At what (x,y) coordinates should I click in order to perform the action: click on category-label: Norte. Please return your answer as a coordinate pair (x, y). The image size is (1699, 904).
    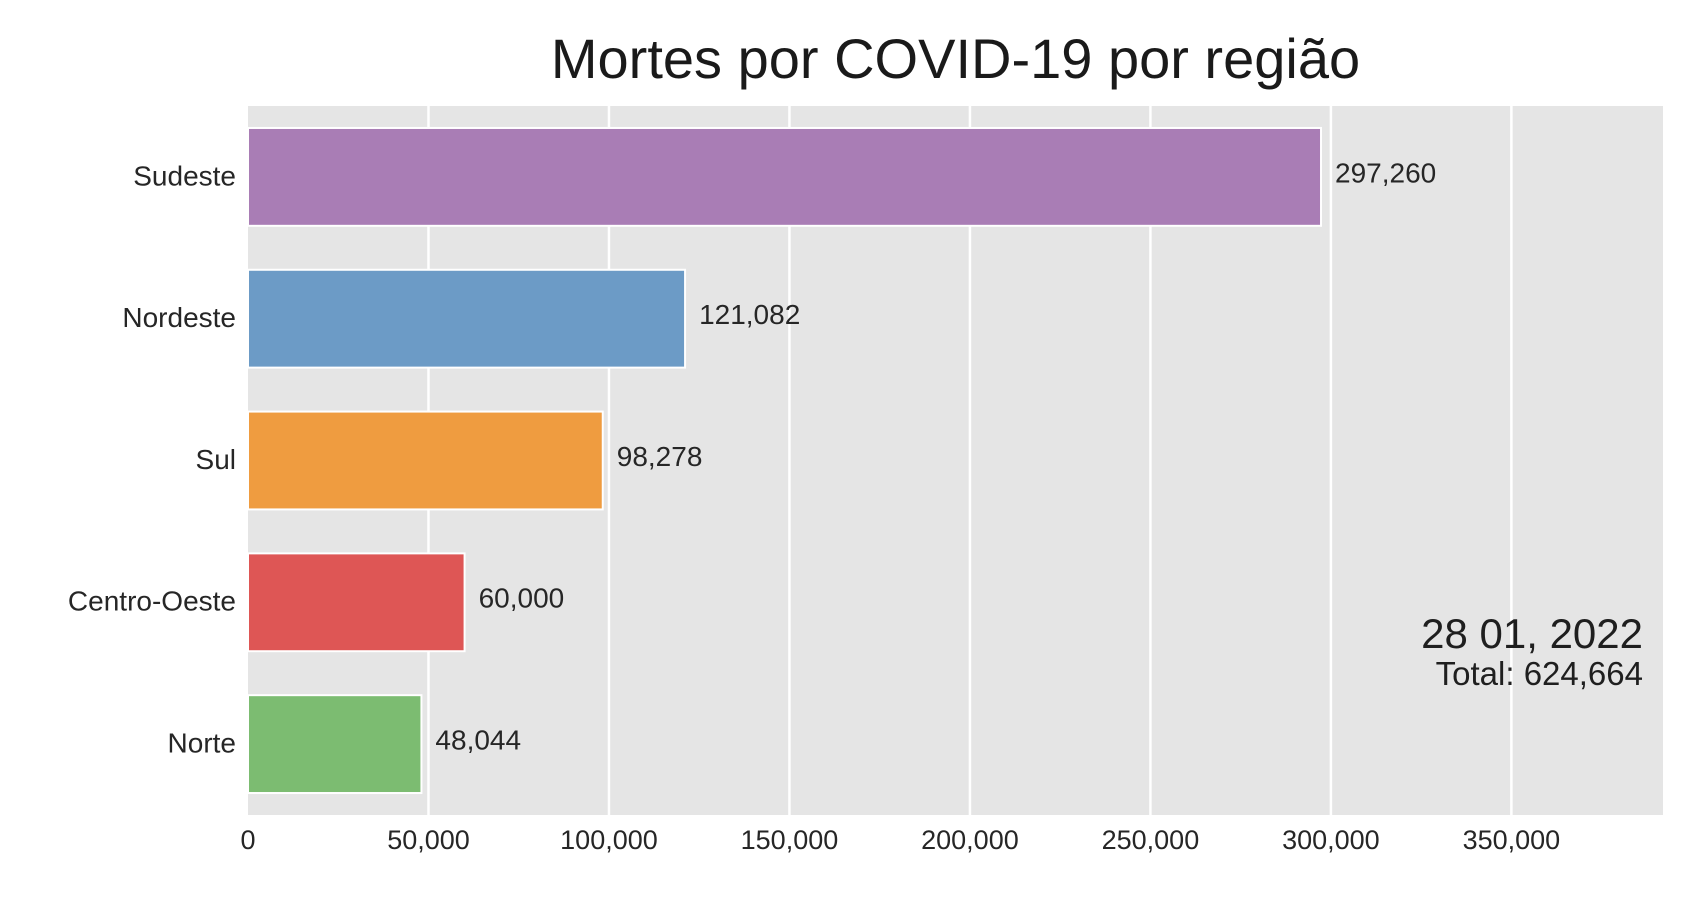
    Looking at the image, I should click on (202, 742).